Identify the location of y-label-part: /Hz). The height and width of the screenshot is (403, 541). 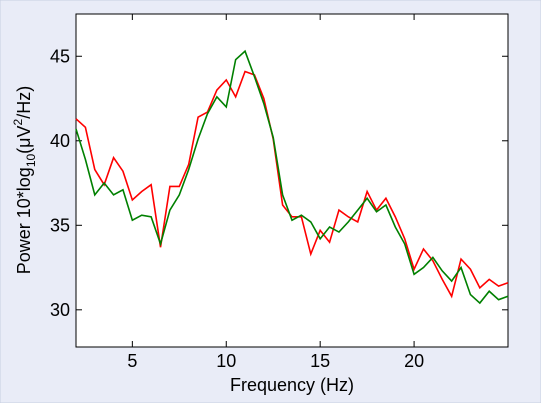
(24, 102).